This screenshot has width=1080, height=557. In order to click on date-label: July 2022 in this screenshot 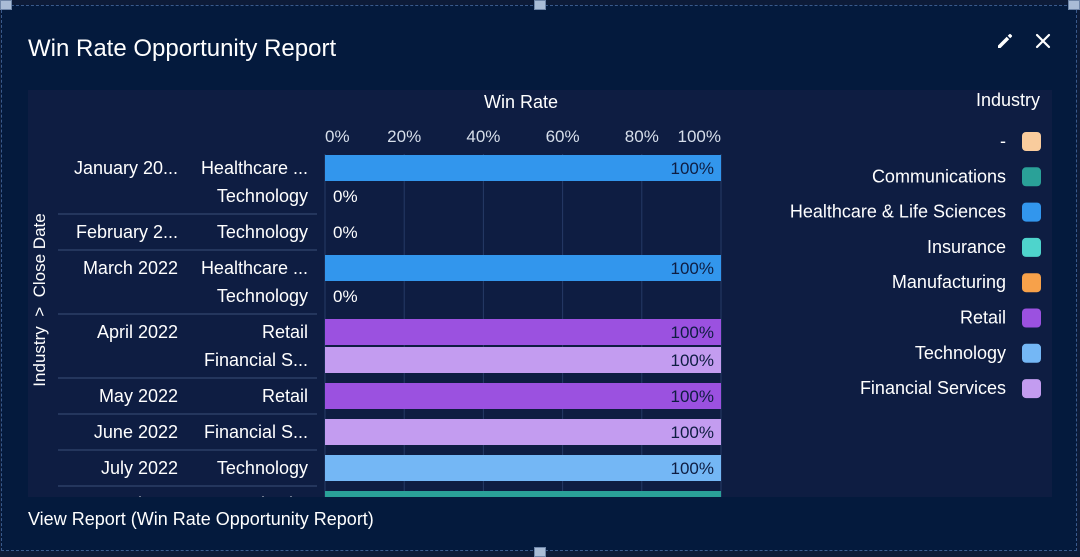, I will do `click(139, 468)`.